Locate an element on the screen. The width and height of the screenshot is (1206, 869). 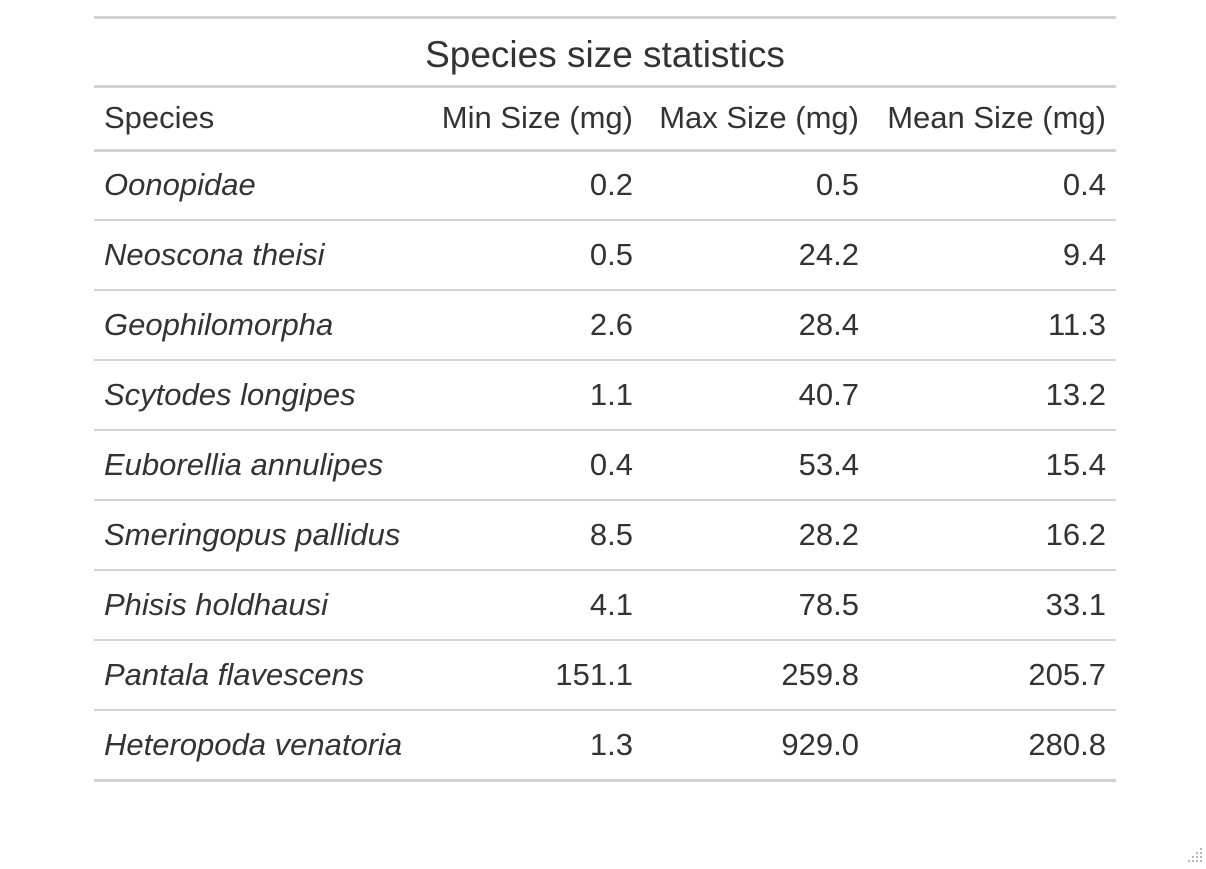
max-size-cell: 78.5 is located at coordinates (756, 605).